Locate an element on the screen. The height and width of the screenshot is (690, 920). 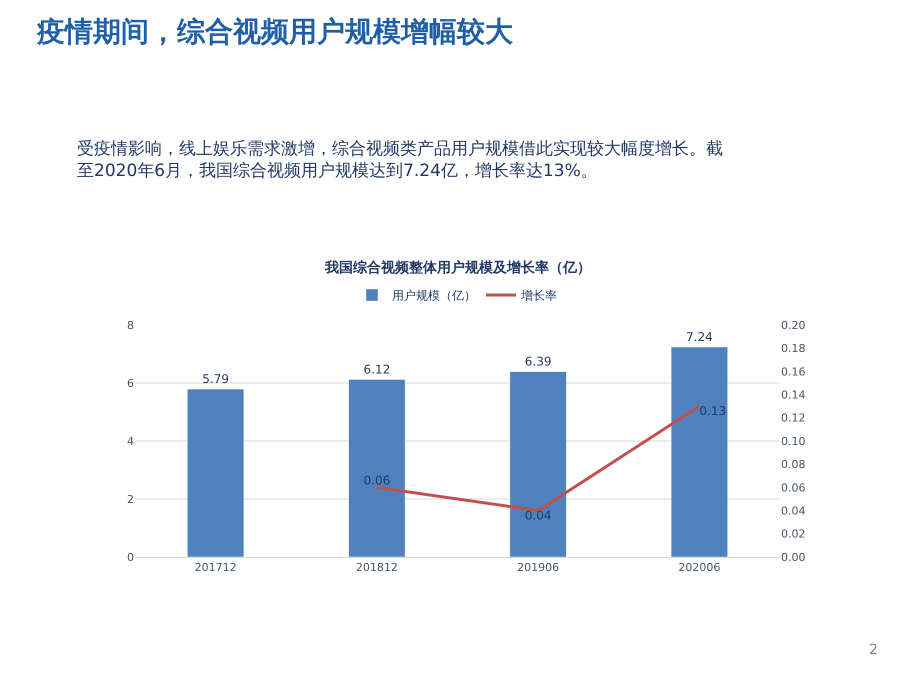
y-tick-label: 4 is located at coordinates (130, 441).